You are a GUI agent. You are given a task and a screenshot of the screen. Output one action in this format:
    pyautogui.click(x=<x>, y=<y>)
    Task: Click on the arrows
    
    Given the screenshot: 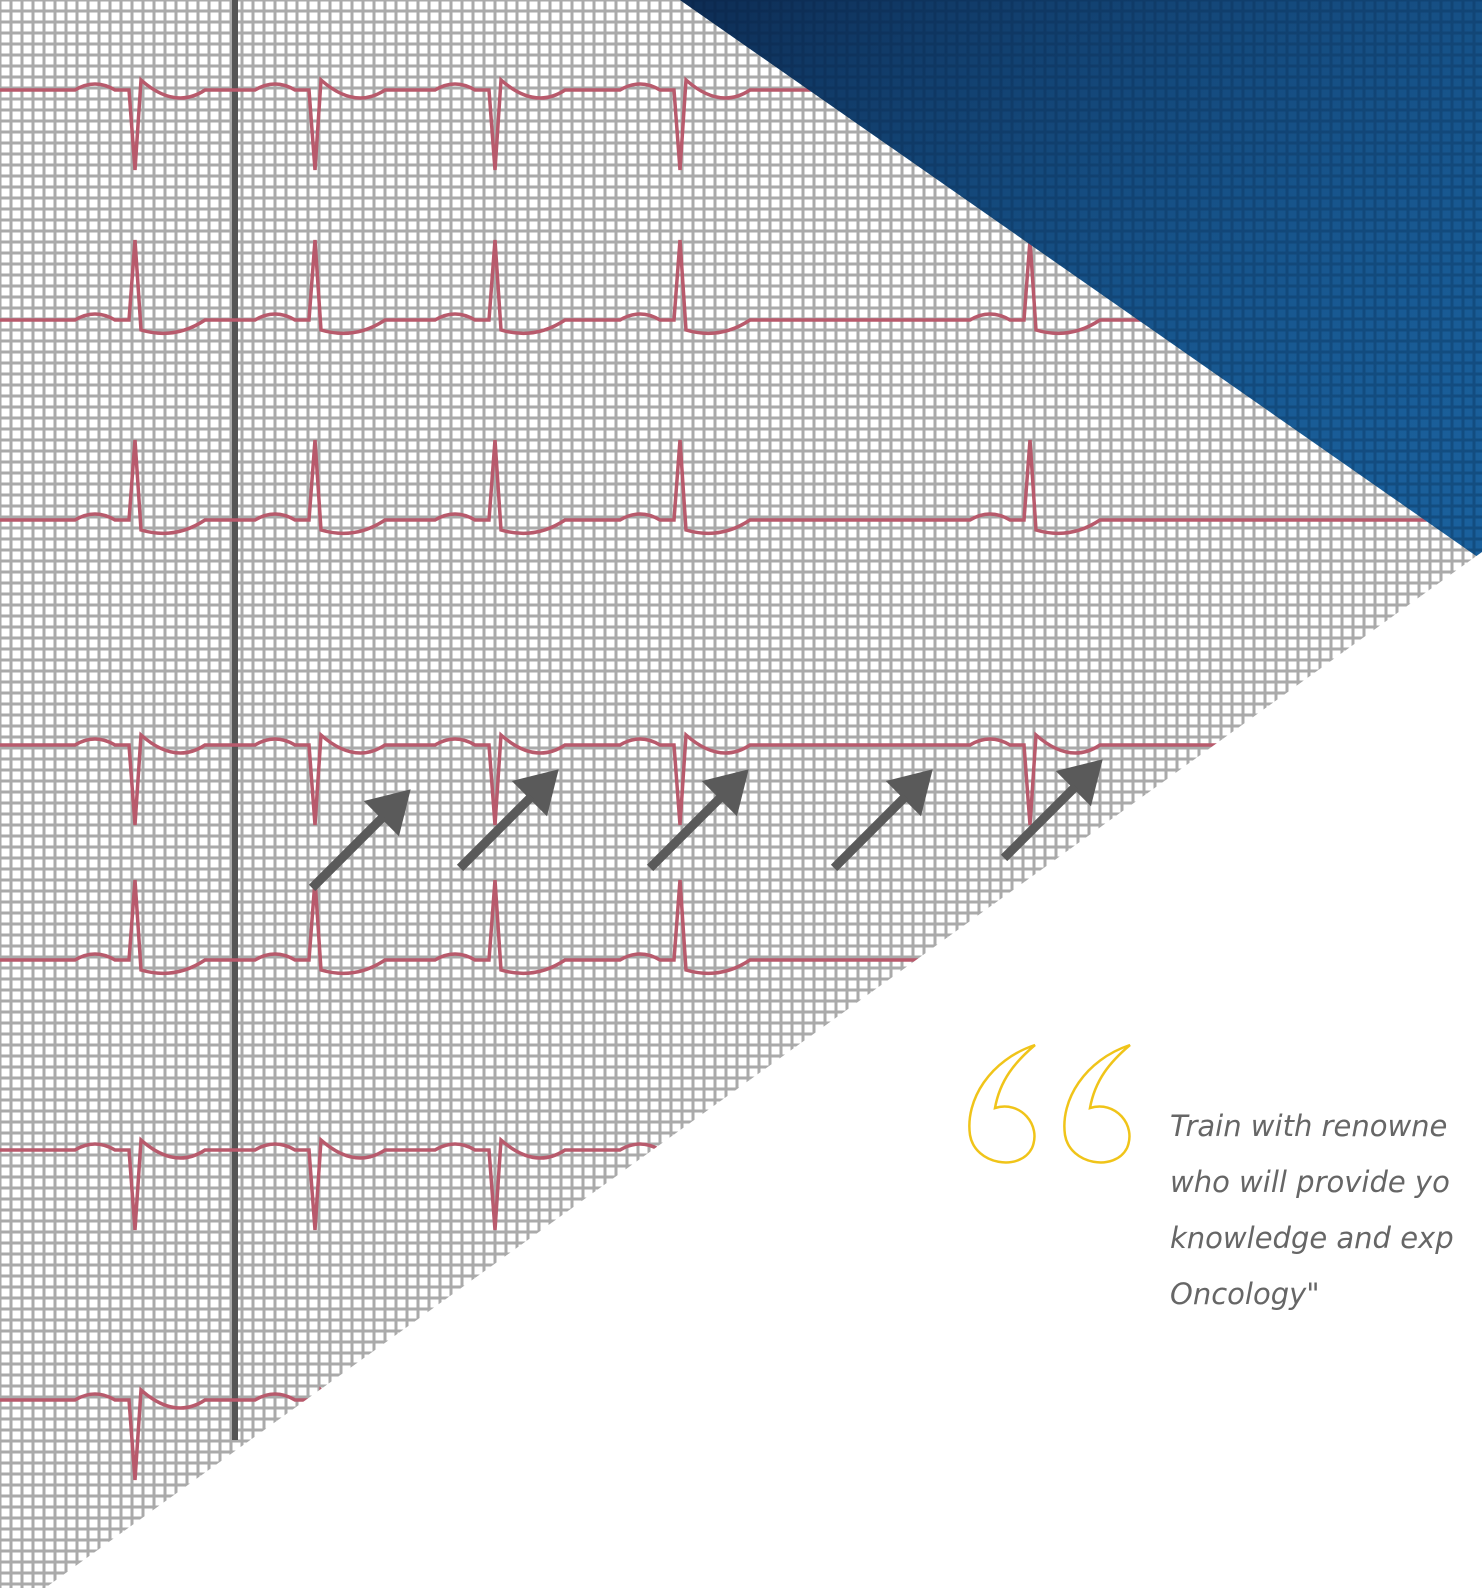 What is the action you would take?
    pyautogui.click(x=705, y=825)
    